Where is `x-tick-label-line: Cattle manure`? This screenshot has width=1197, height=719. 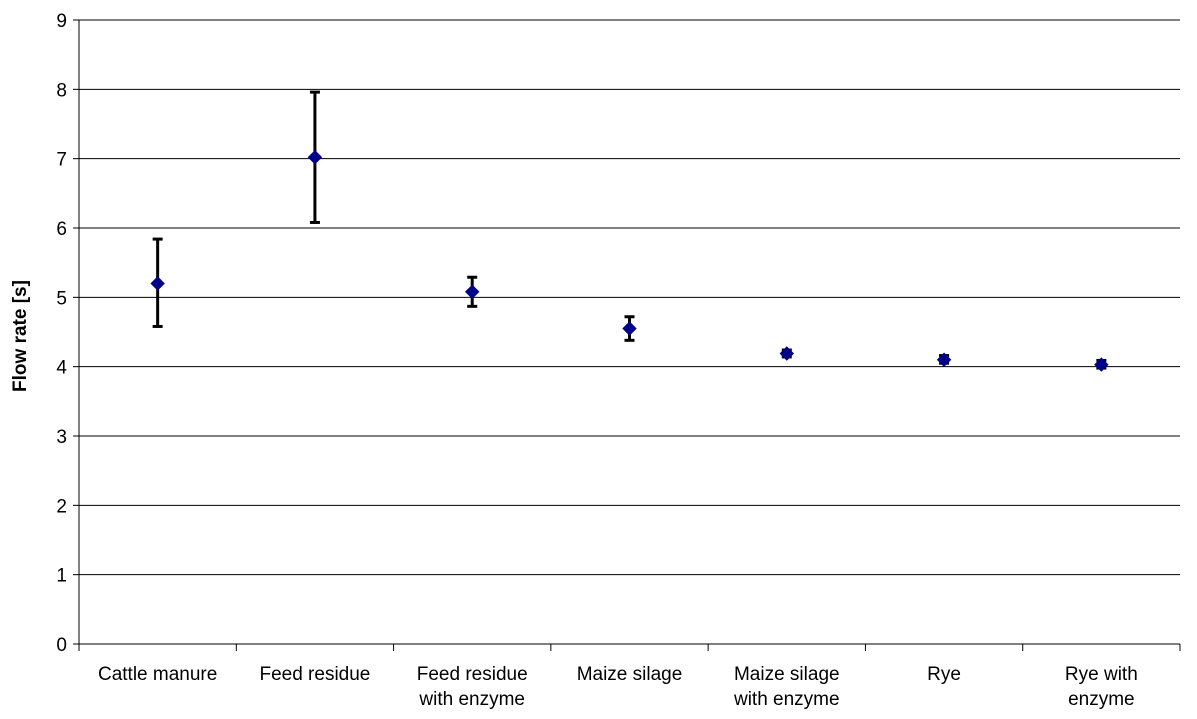 x-tick-label-line: Cattle manure is located at coordinates (157, 674).